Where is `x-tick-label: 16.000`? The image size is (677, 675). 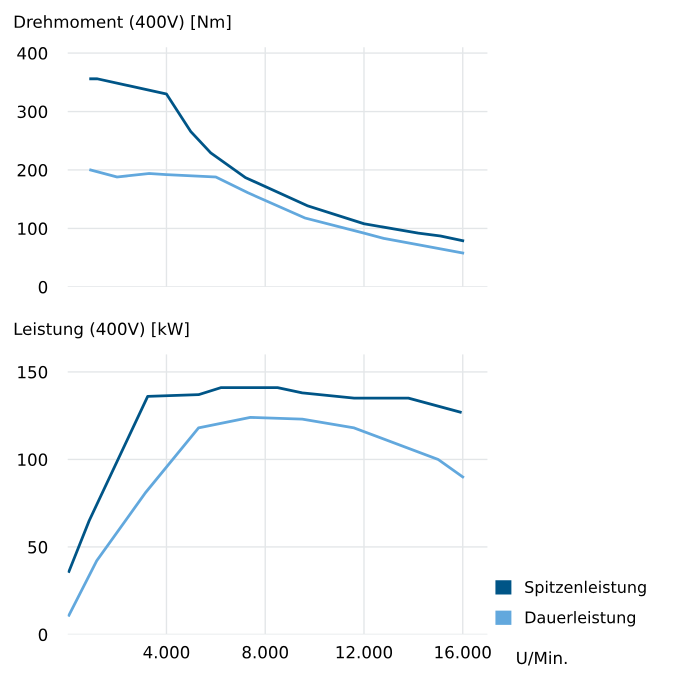 x-tick-label: 16.000 is located at coordinates (463, 652).